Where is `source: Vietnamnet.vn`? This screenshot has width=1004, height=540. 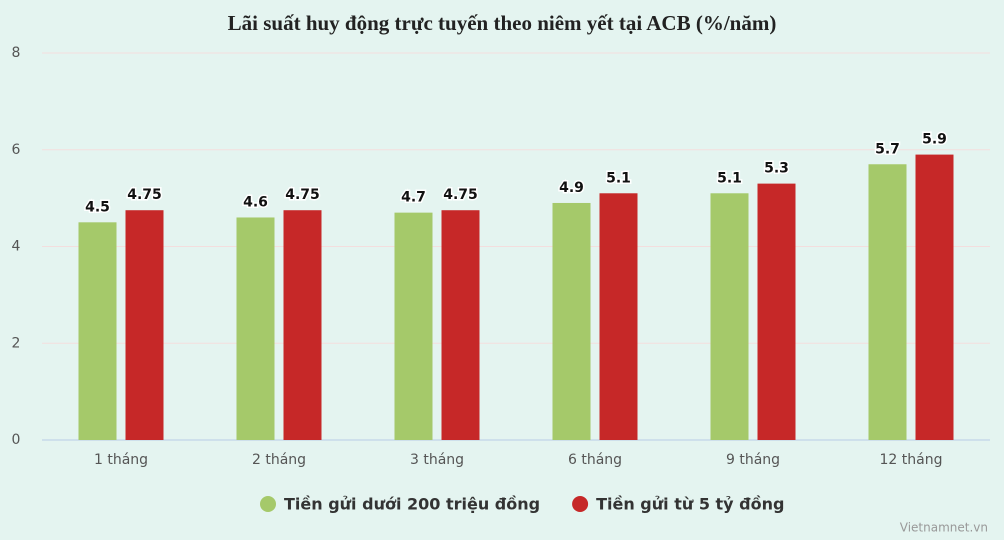 source: Vietnamnet.vn is located at coordinates (944, 528).